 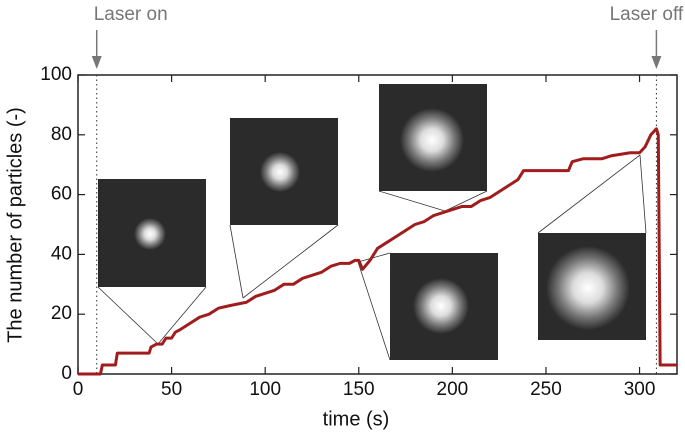 What do you see at coordinates (78, 389) in the screenshot?
I see `x-tick-label: 0` at bounding box center [78, 389].